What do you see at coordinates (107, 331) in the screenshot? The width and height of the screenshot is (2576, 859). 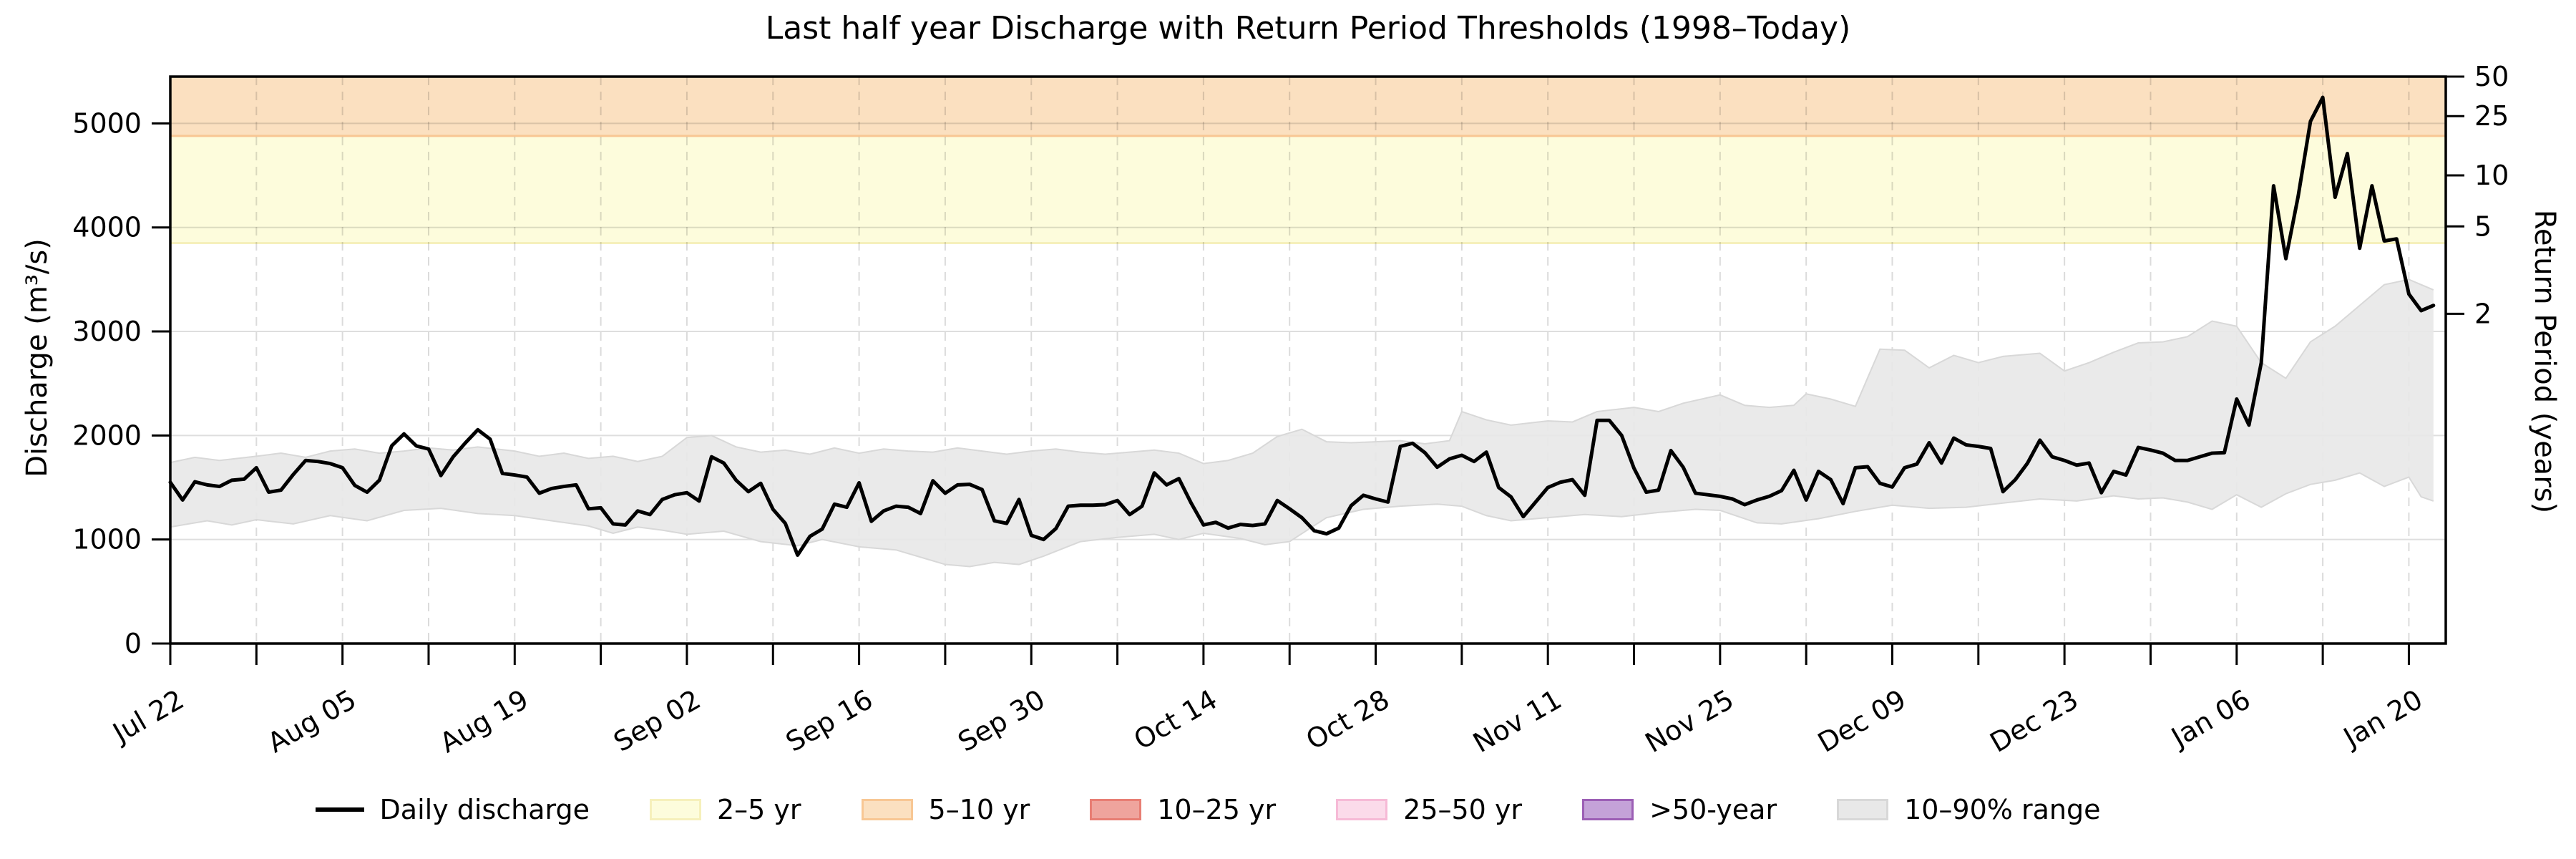 I see `y-tick-label: 3000` at bounding box center [107, 331].